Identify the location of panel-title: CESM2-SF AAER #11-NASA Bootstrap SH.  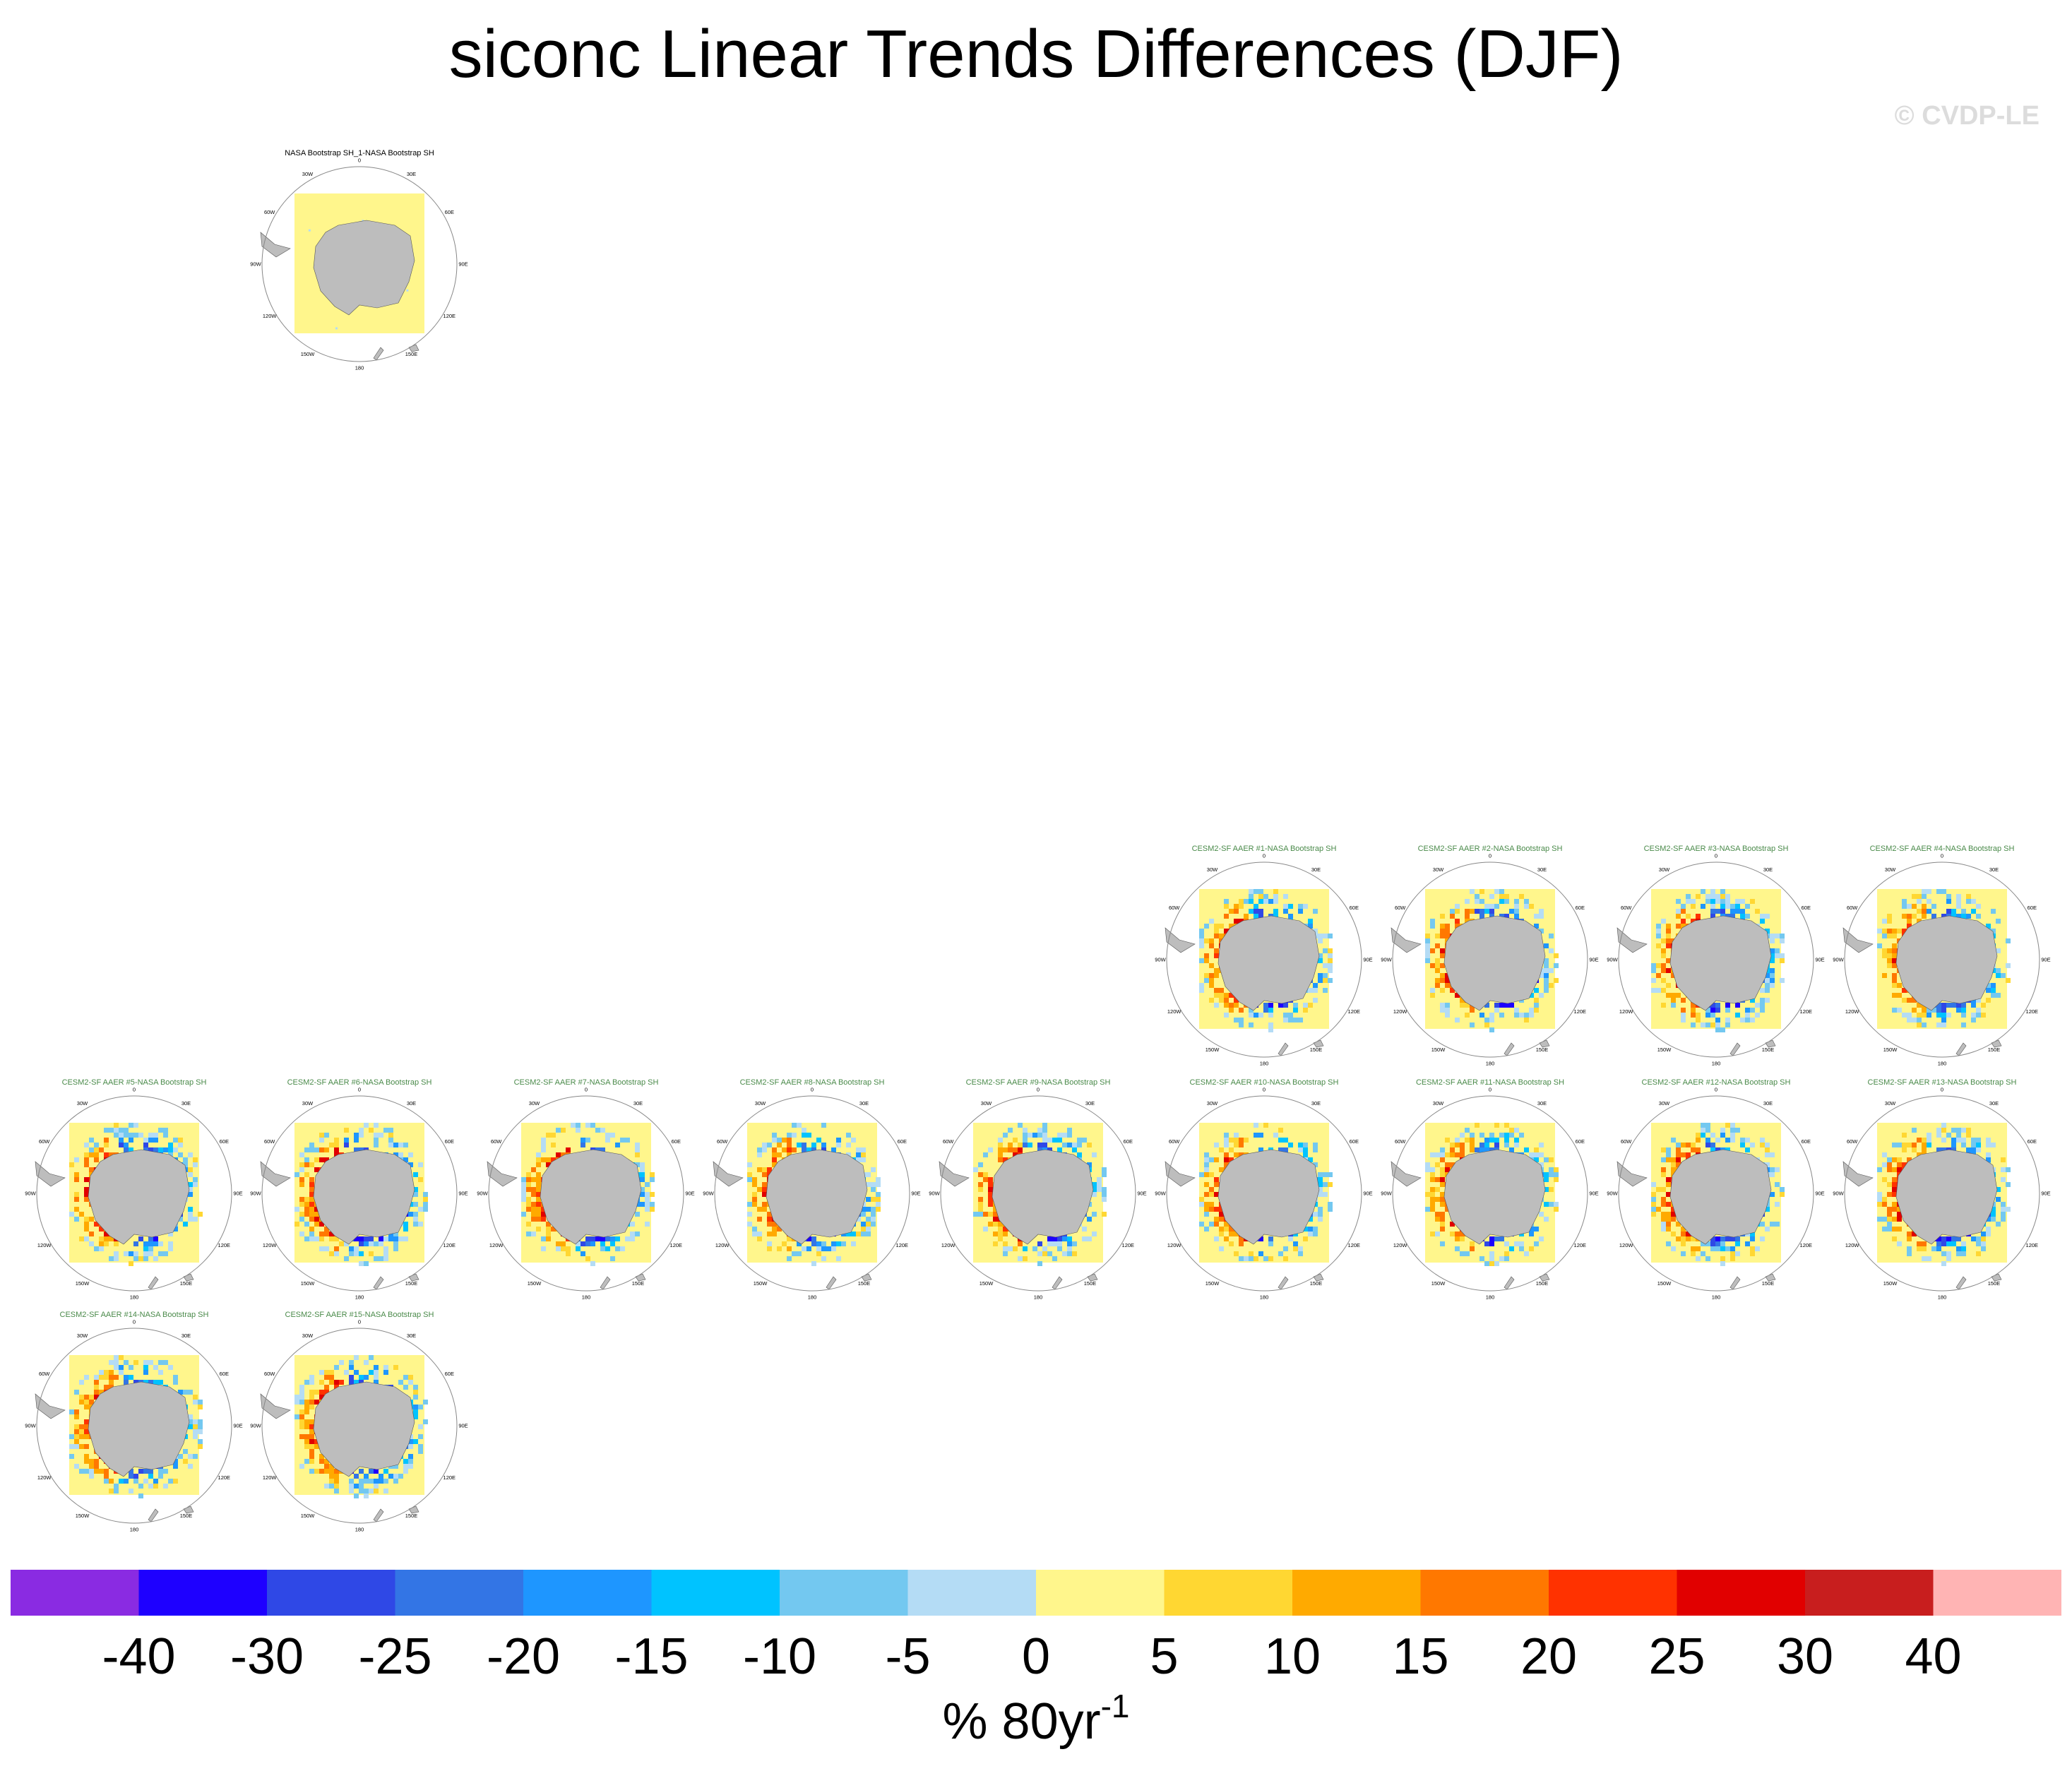
(1490, 1082).